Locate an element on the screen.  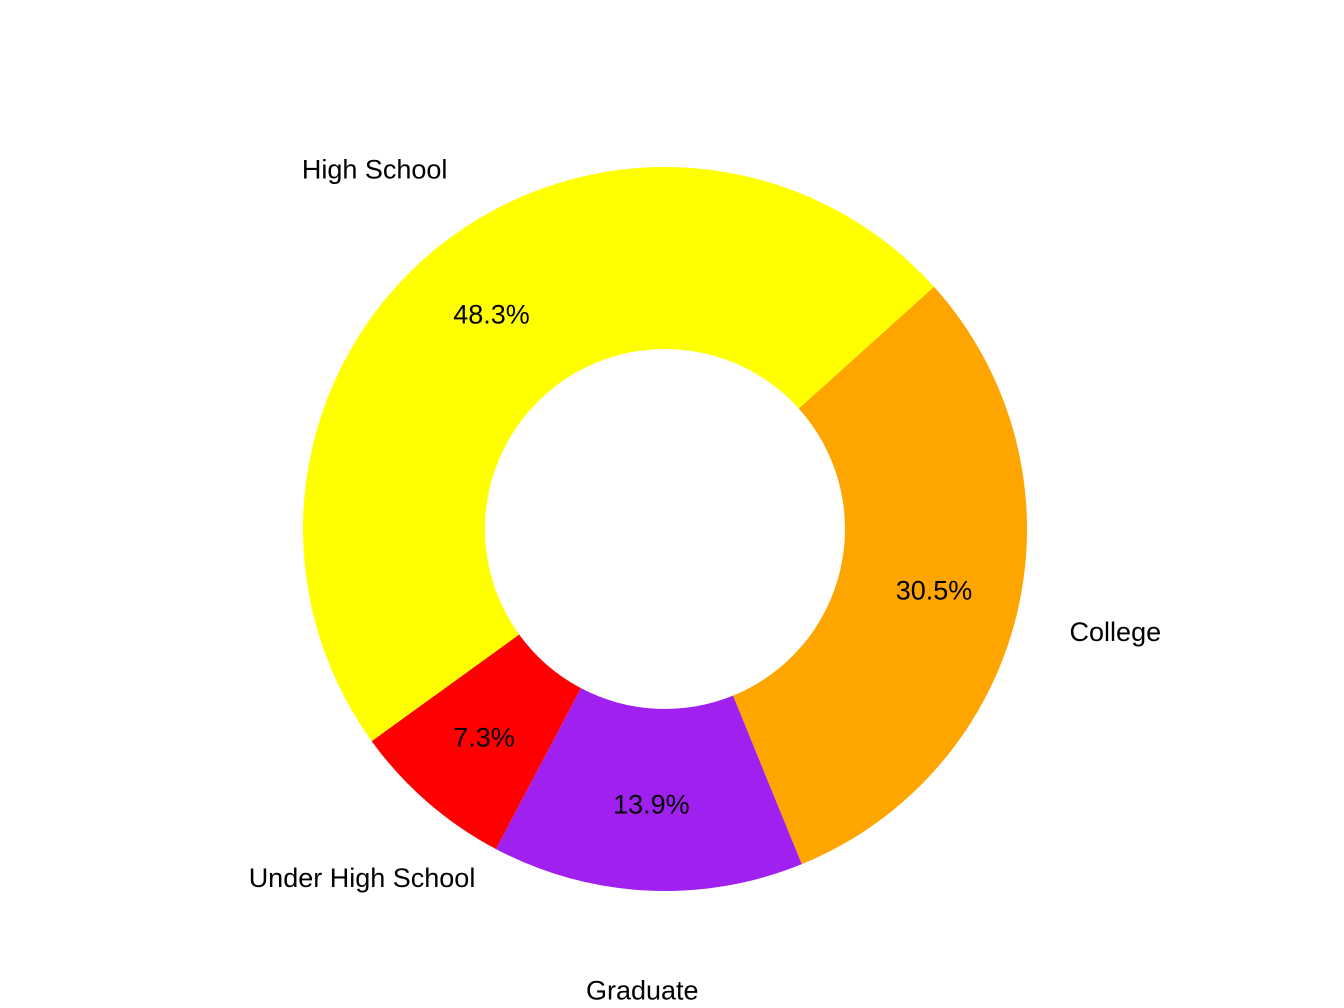
category-label-under-high-school: Under High School is located at coordinates (362, 878).